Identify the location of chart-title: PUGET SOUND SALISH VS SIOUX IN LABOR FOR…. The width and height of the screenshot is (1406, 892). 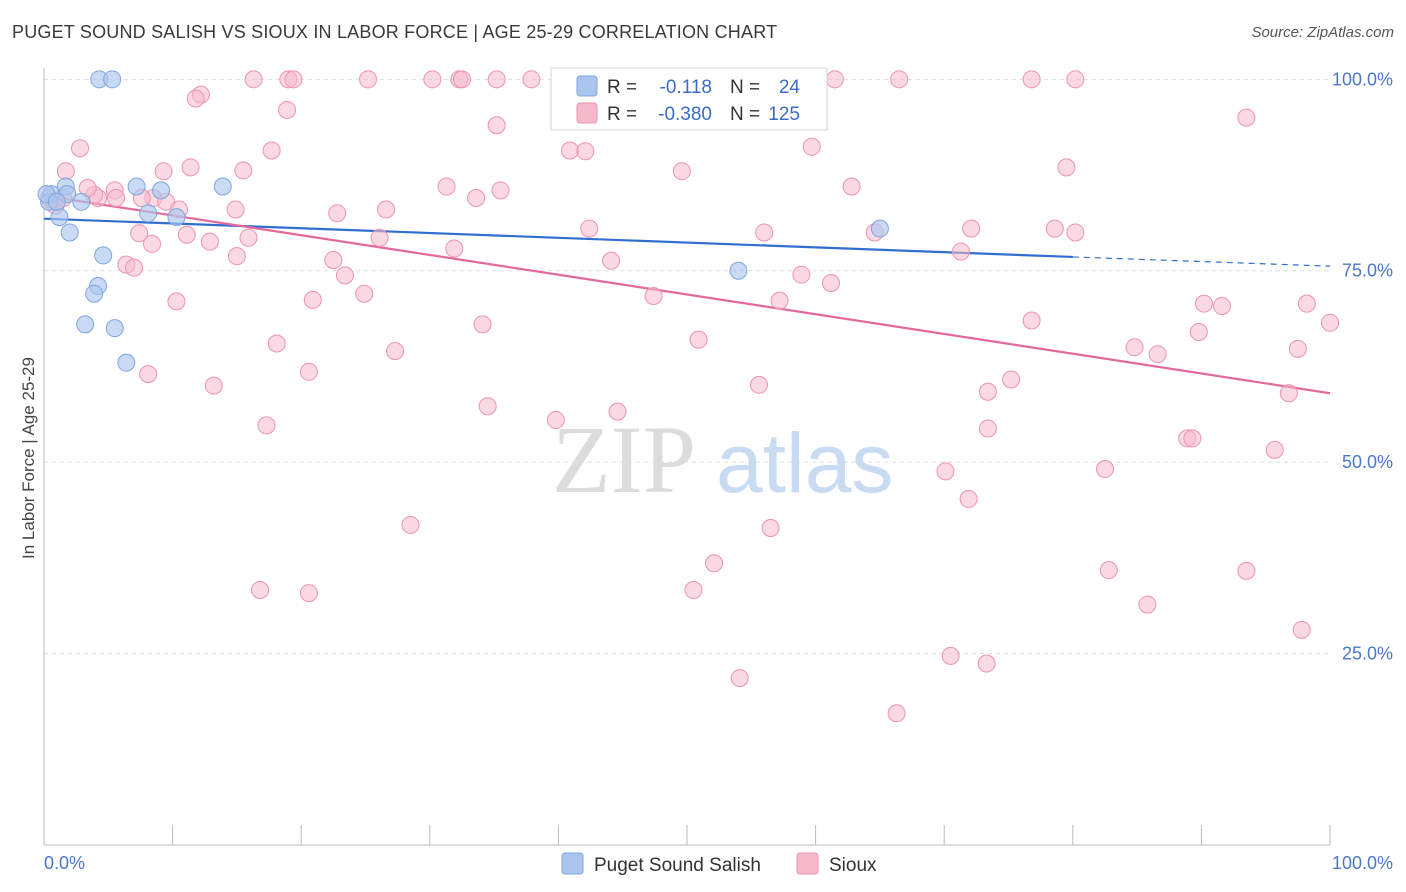
(395, 32).